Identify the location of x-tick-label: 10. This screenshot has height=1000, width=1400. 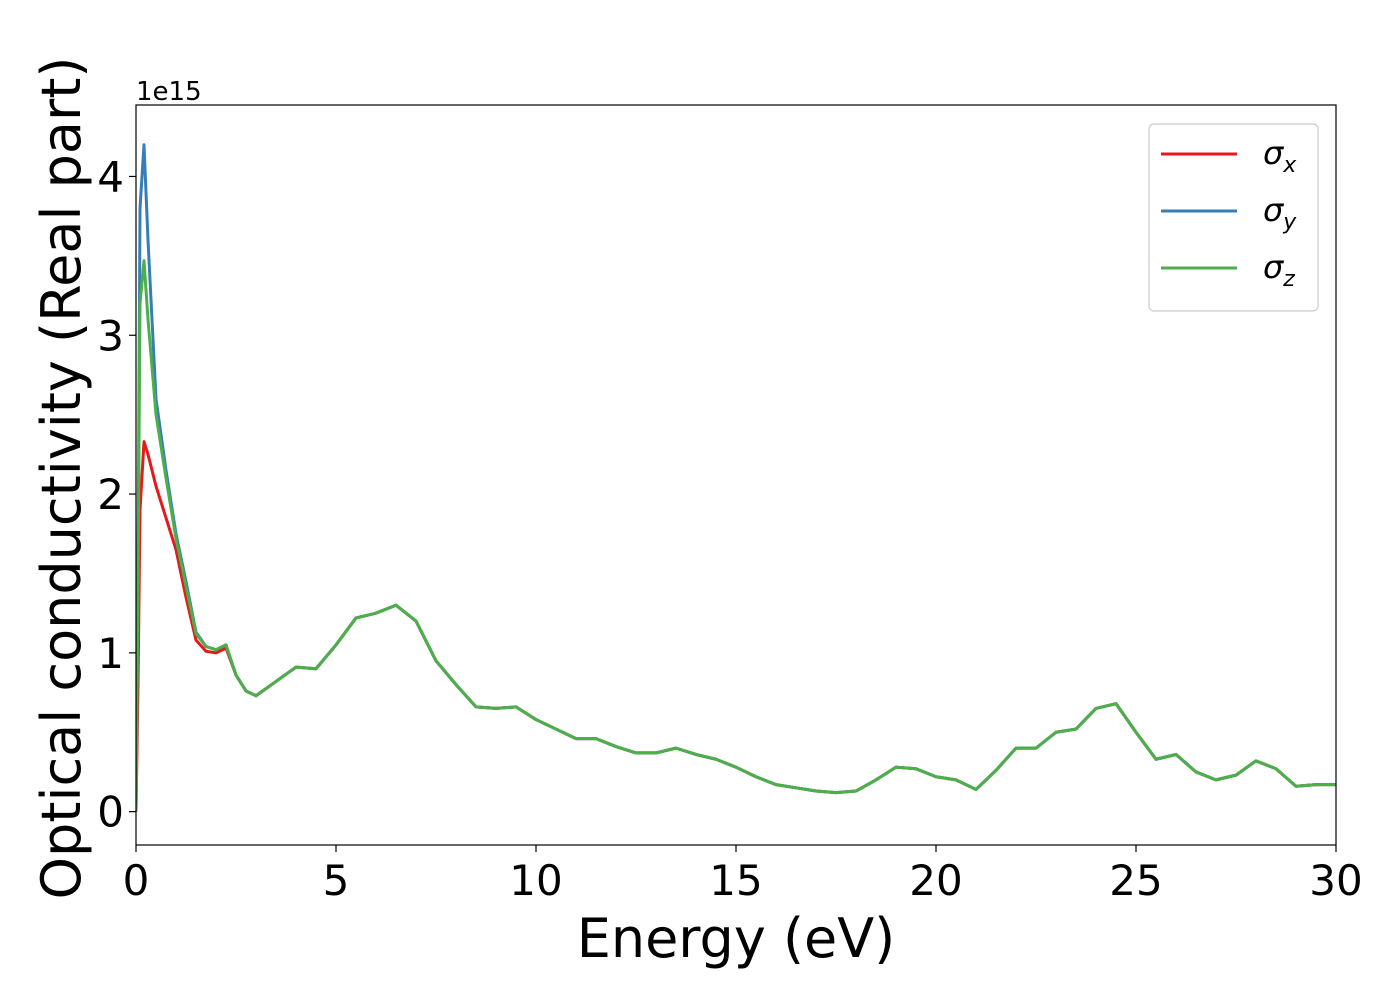
(535, 880).